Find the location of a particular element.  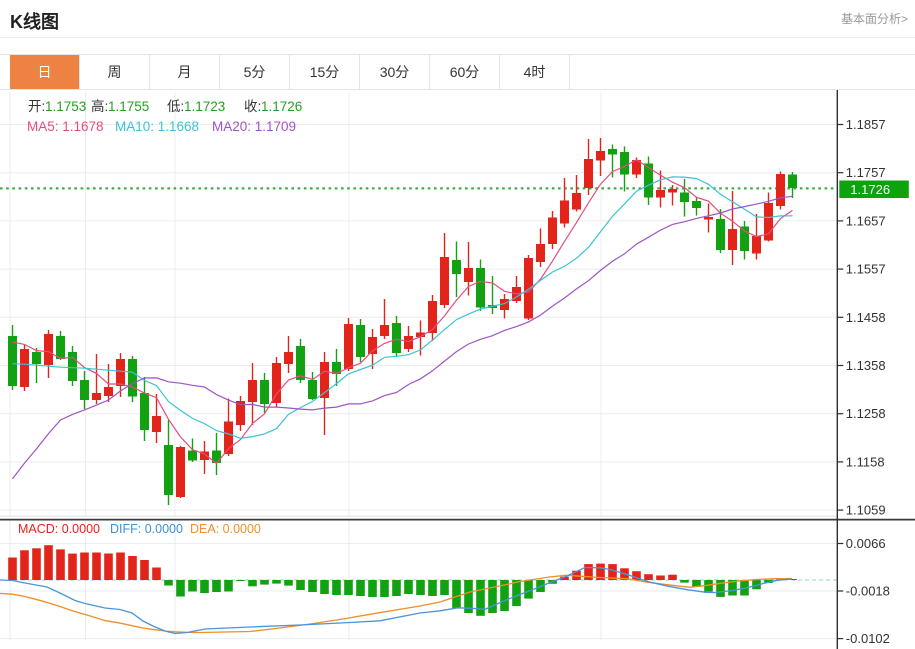

svg-text: 1.1158 is located at coordinates (865, 461).